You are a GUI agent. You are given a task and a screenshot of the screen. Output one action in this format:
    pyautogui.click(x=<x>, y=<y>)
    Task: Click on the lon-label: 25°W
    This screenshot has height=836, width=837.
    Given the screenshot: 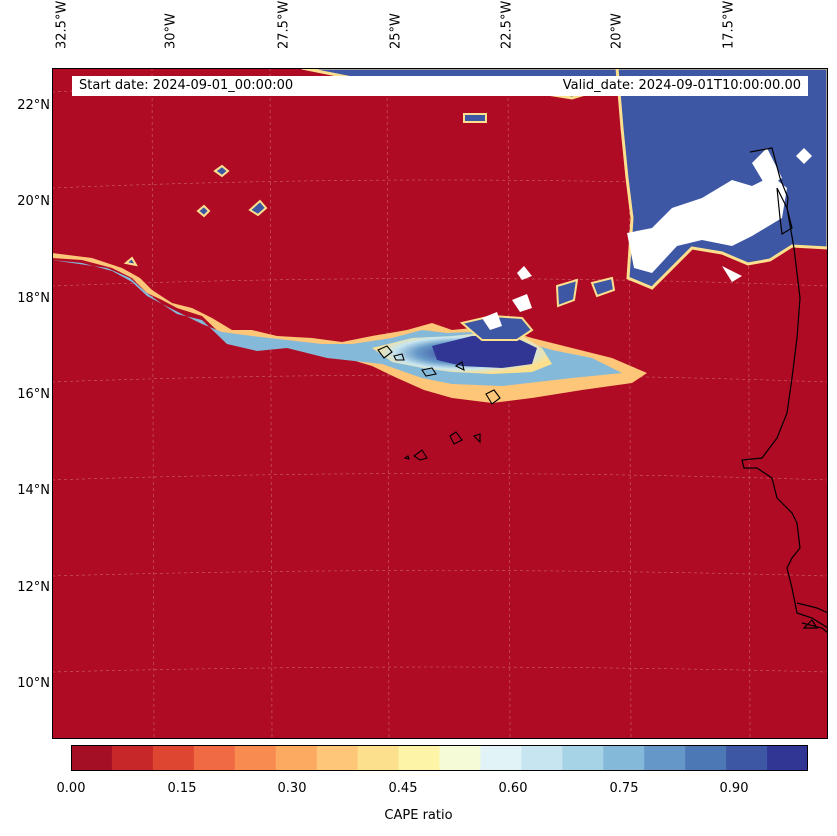 What is the action you would take?
    pyautogui.click(x=396, y=31)
    